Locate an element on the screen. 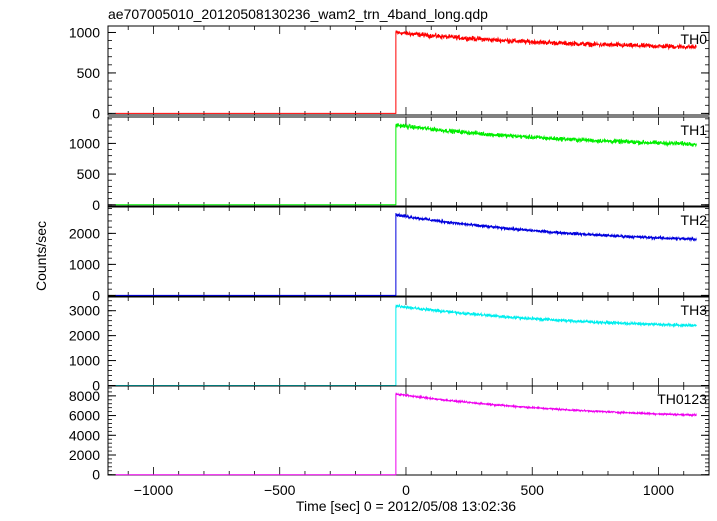 Image resolution: width=717 pixels, height=521 pixels. x-tick-label: 500 is located at coordinates (533, 490).